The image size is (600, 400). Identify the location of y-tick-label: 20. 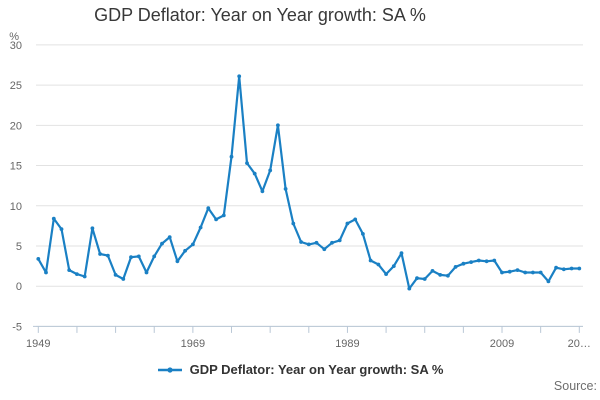
(16, 126).